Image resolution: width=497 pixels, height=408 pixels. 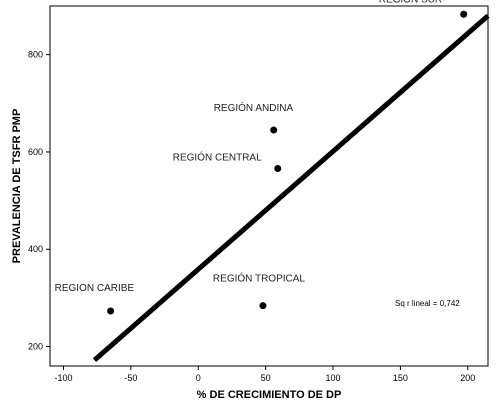 What do you see at coordinates (266, 378) in the screenshot?
I see `x-tick-label: 50` at bounding box center [266, 378].